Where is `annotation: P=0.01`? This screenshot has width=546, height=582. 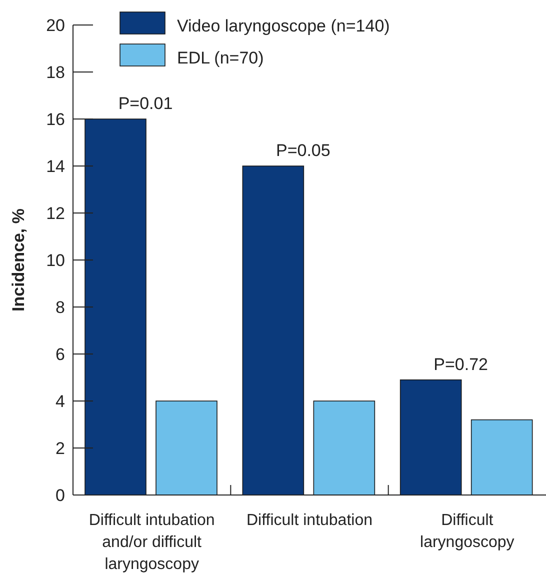 annotation: P=0.01 is located at coordinates (145, 103).